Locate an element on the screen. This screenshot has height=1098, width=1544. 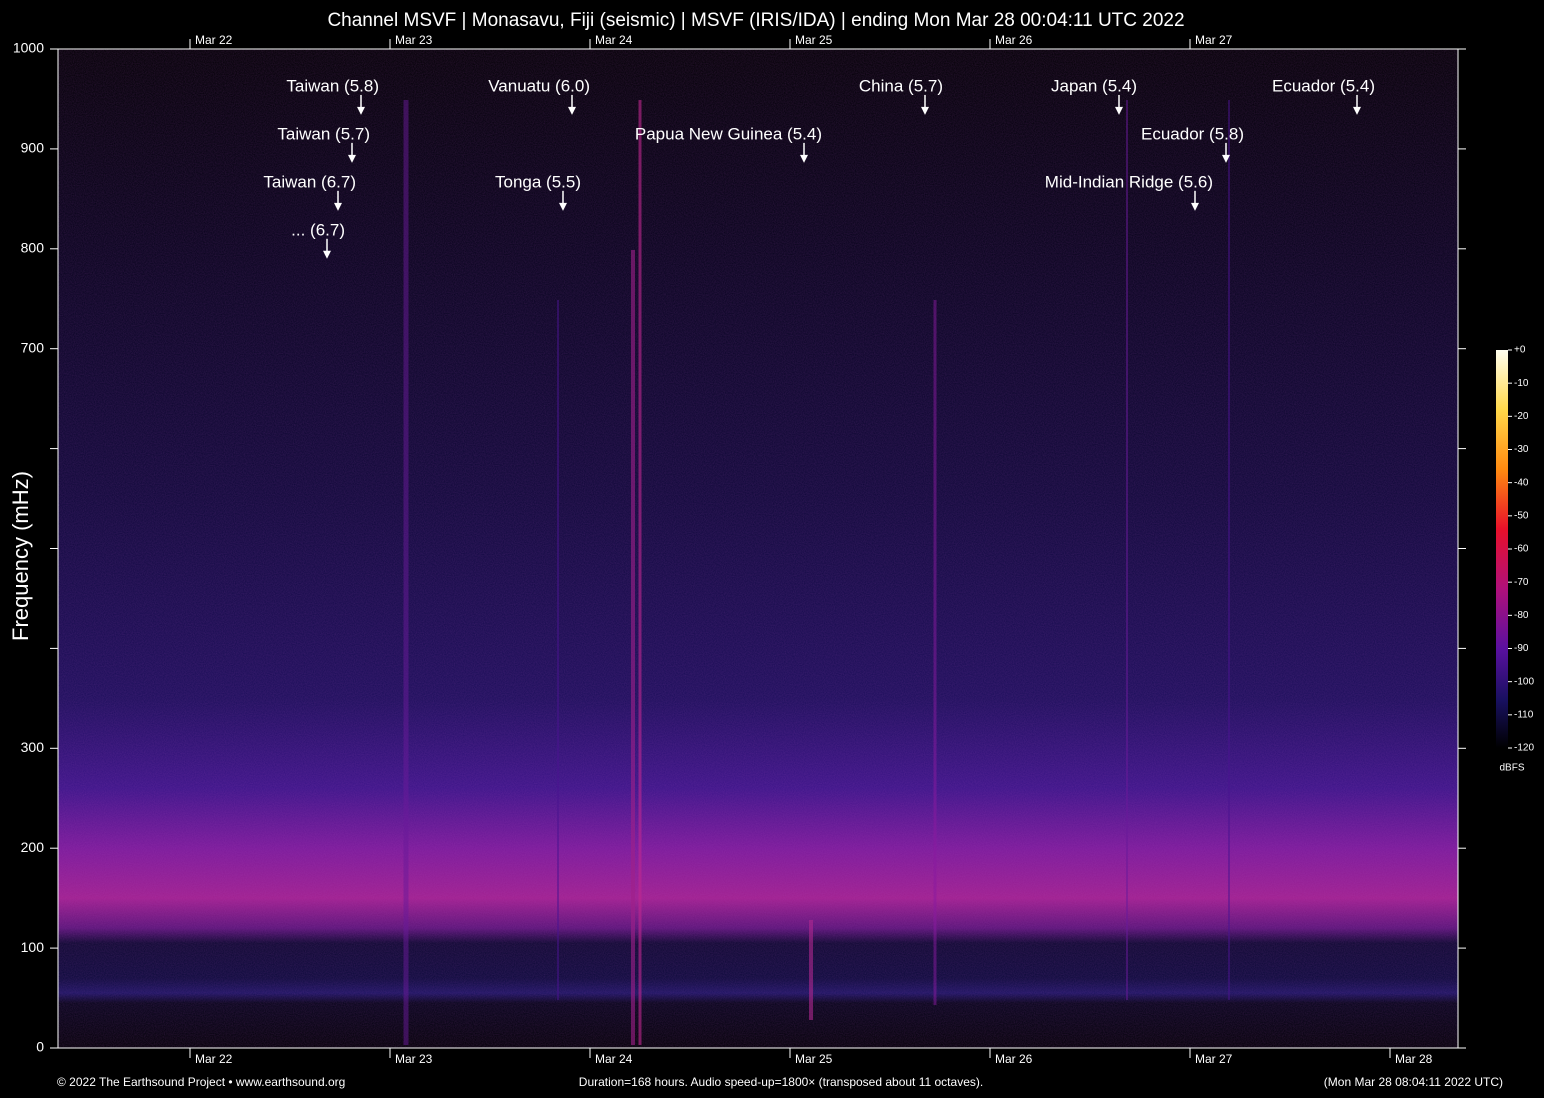
colorbar-tick-label: -40 is located at coordinates (1521, 482).